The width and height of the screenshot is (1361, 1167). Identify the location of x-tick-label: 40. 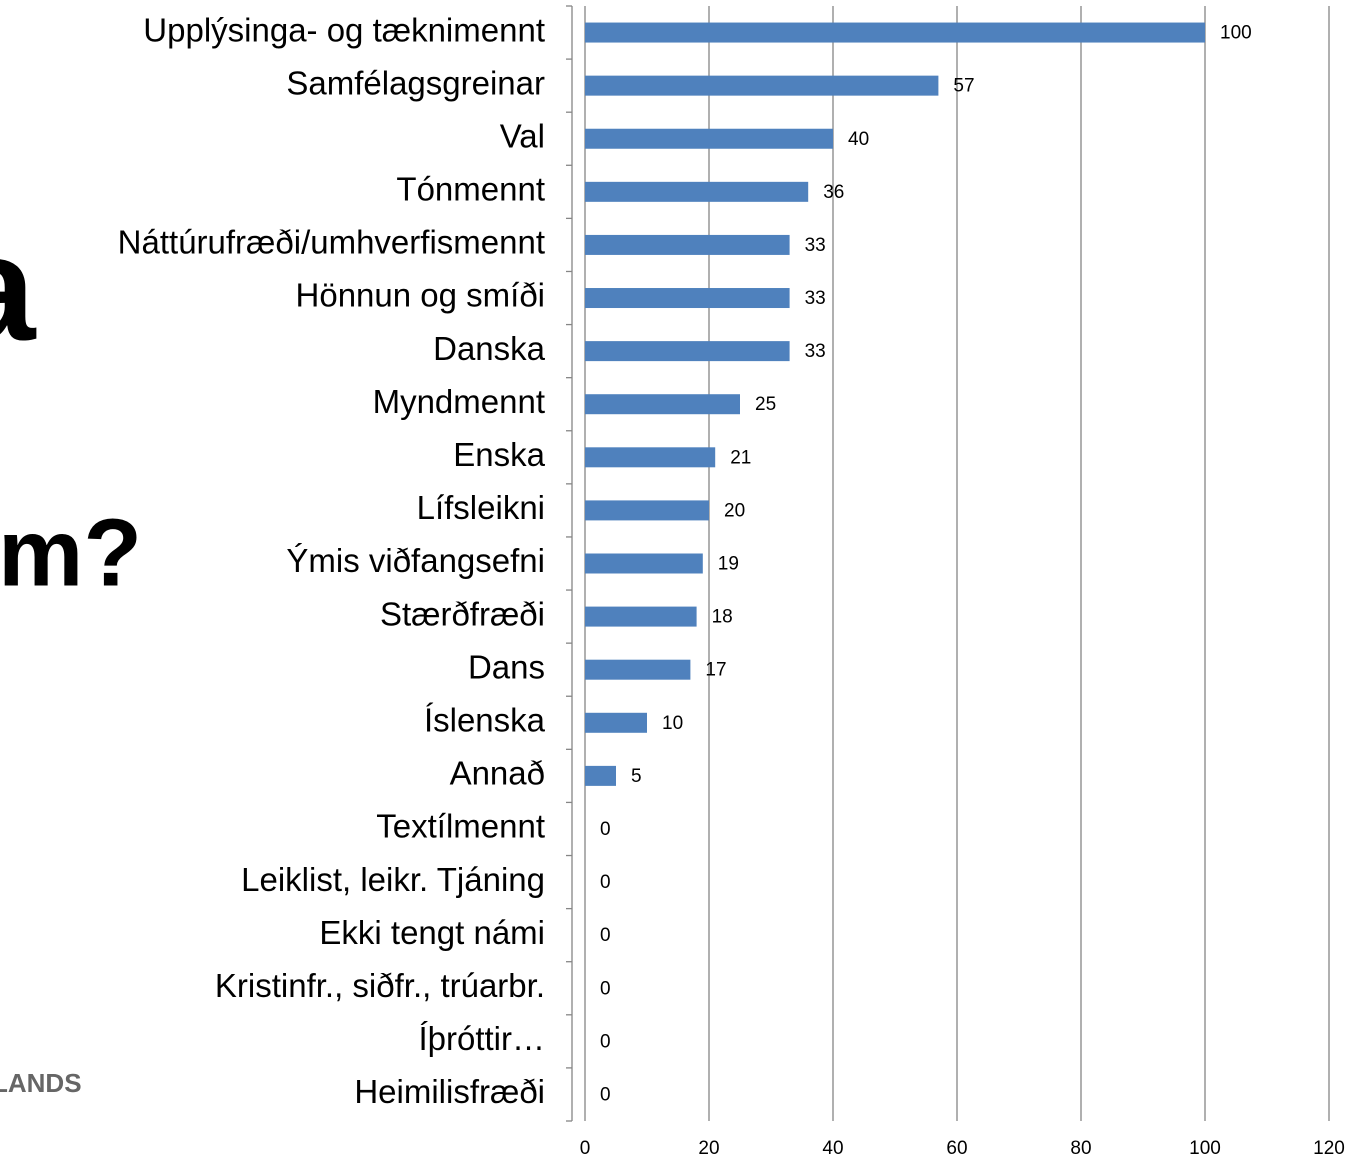
(832, 1148).